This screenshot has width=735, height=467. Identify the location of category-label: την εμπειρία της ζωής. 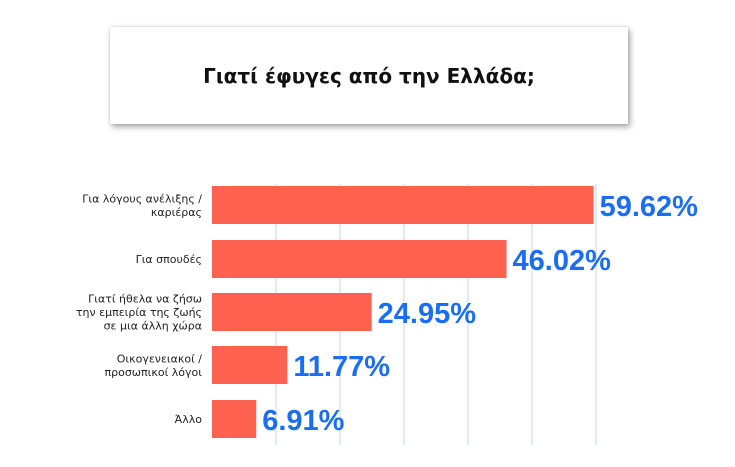
(139, 312).